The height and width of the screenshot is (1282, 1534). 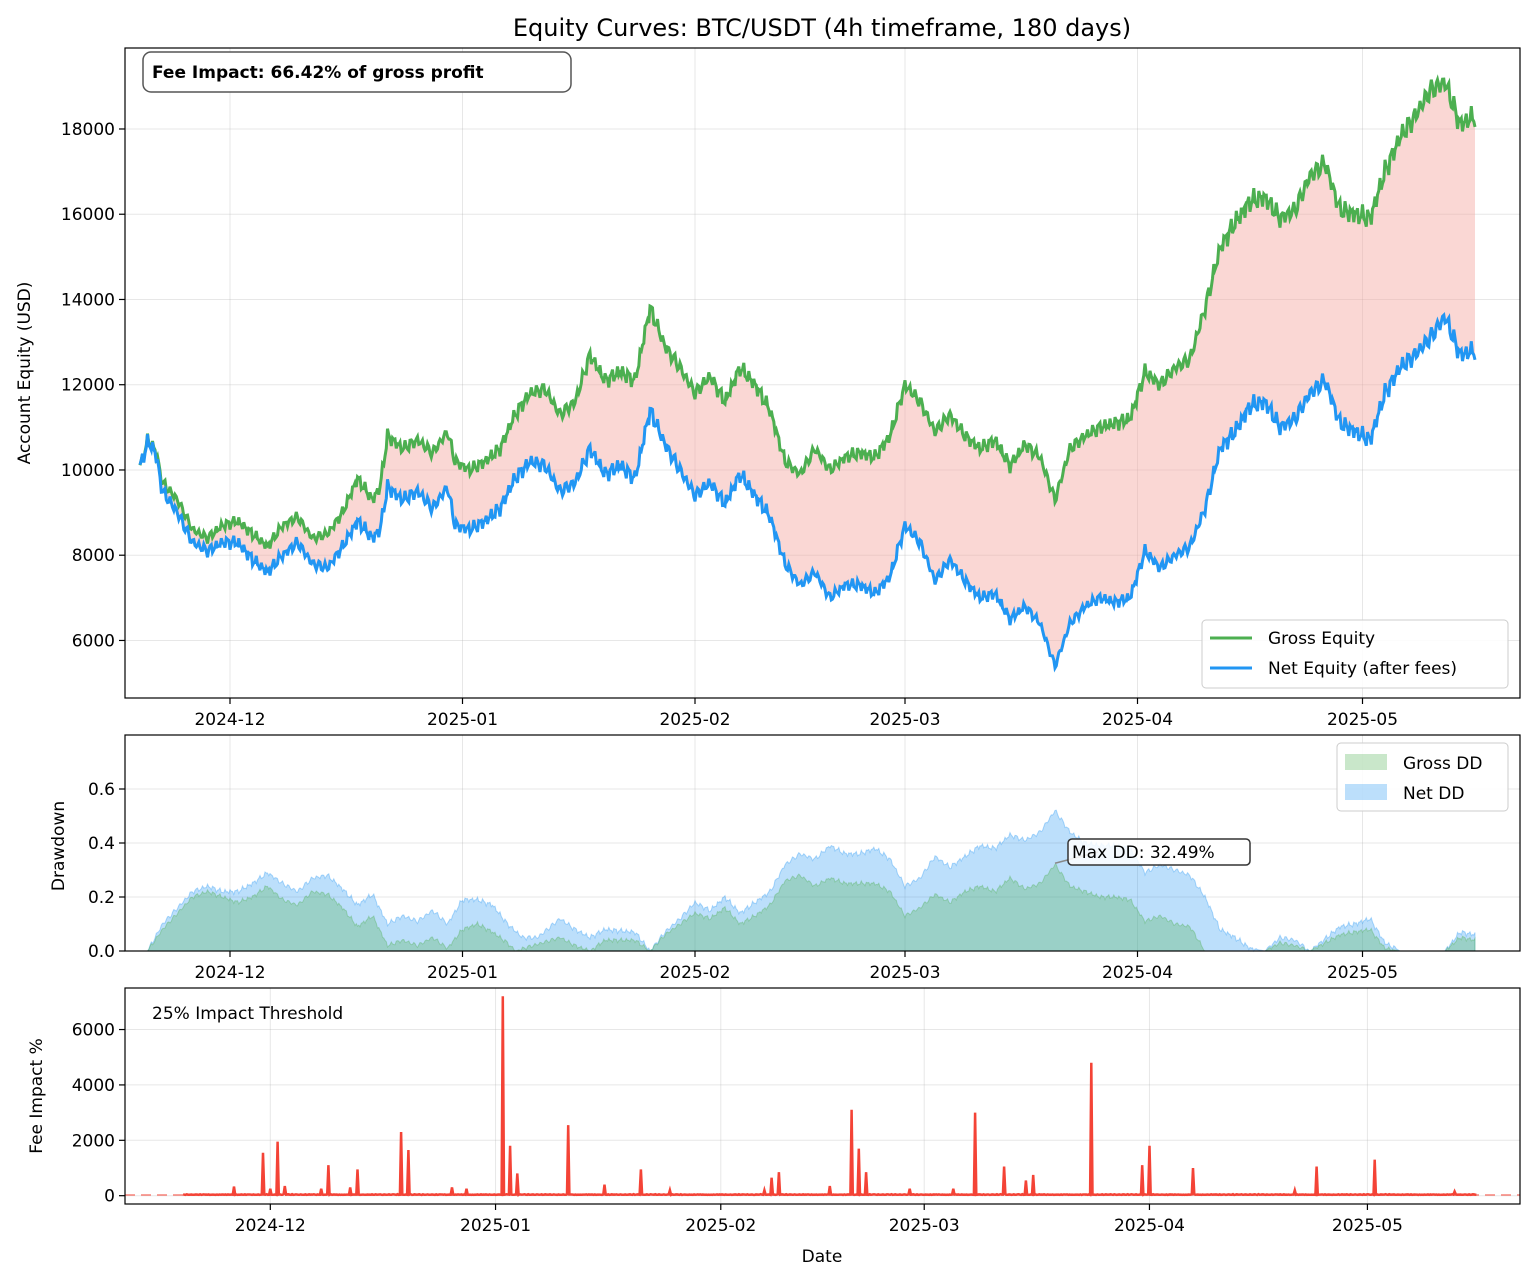 I want to click on fee-impact-annotation: Fee Impact: 66.42% of gross profit, so click(x=357, y=72).